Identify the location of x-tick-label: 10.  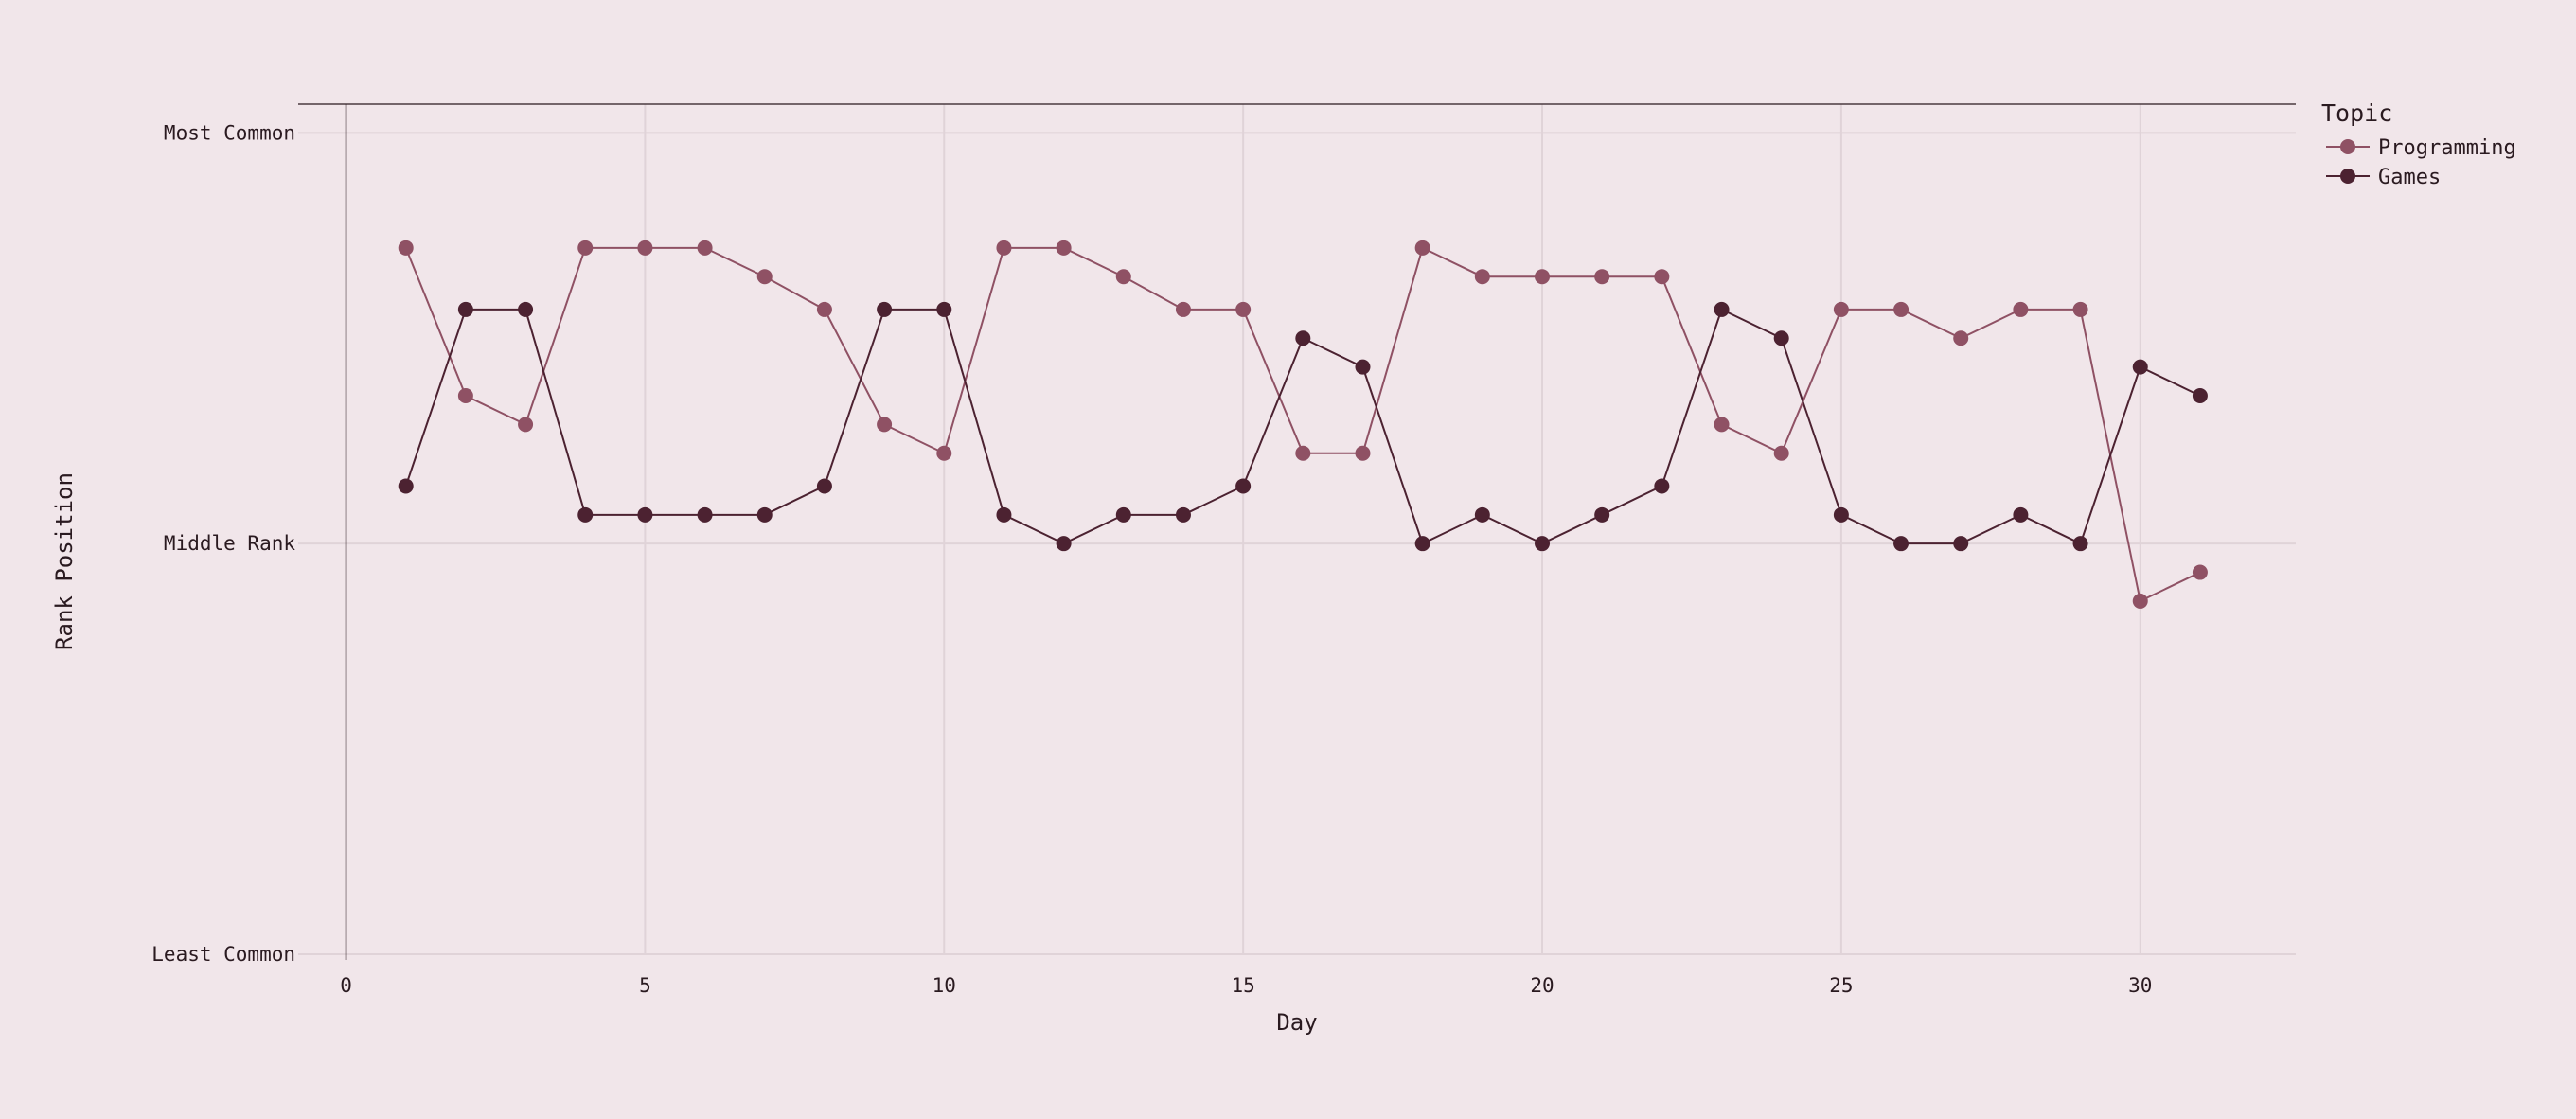
(945, 985).